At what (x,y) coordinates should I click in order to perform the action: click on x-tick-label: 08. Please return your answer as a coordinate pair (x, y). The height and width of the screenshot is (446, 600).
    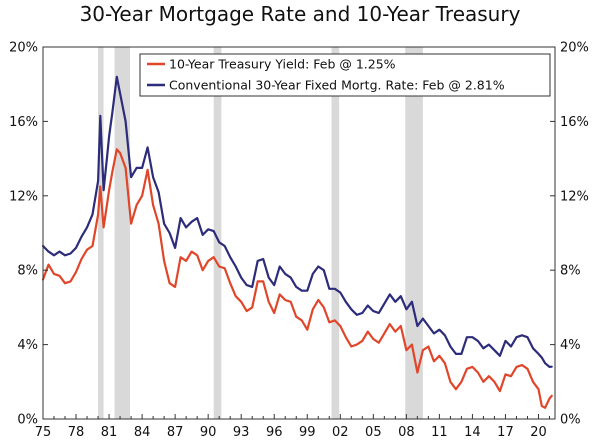
    Looking at the image, I should click on (406, 432).